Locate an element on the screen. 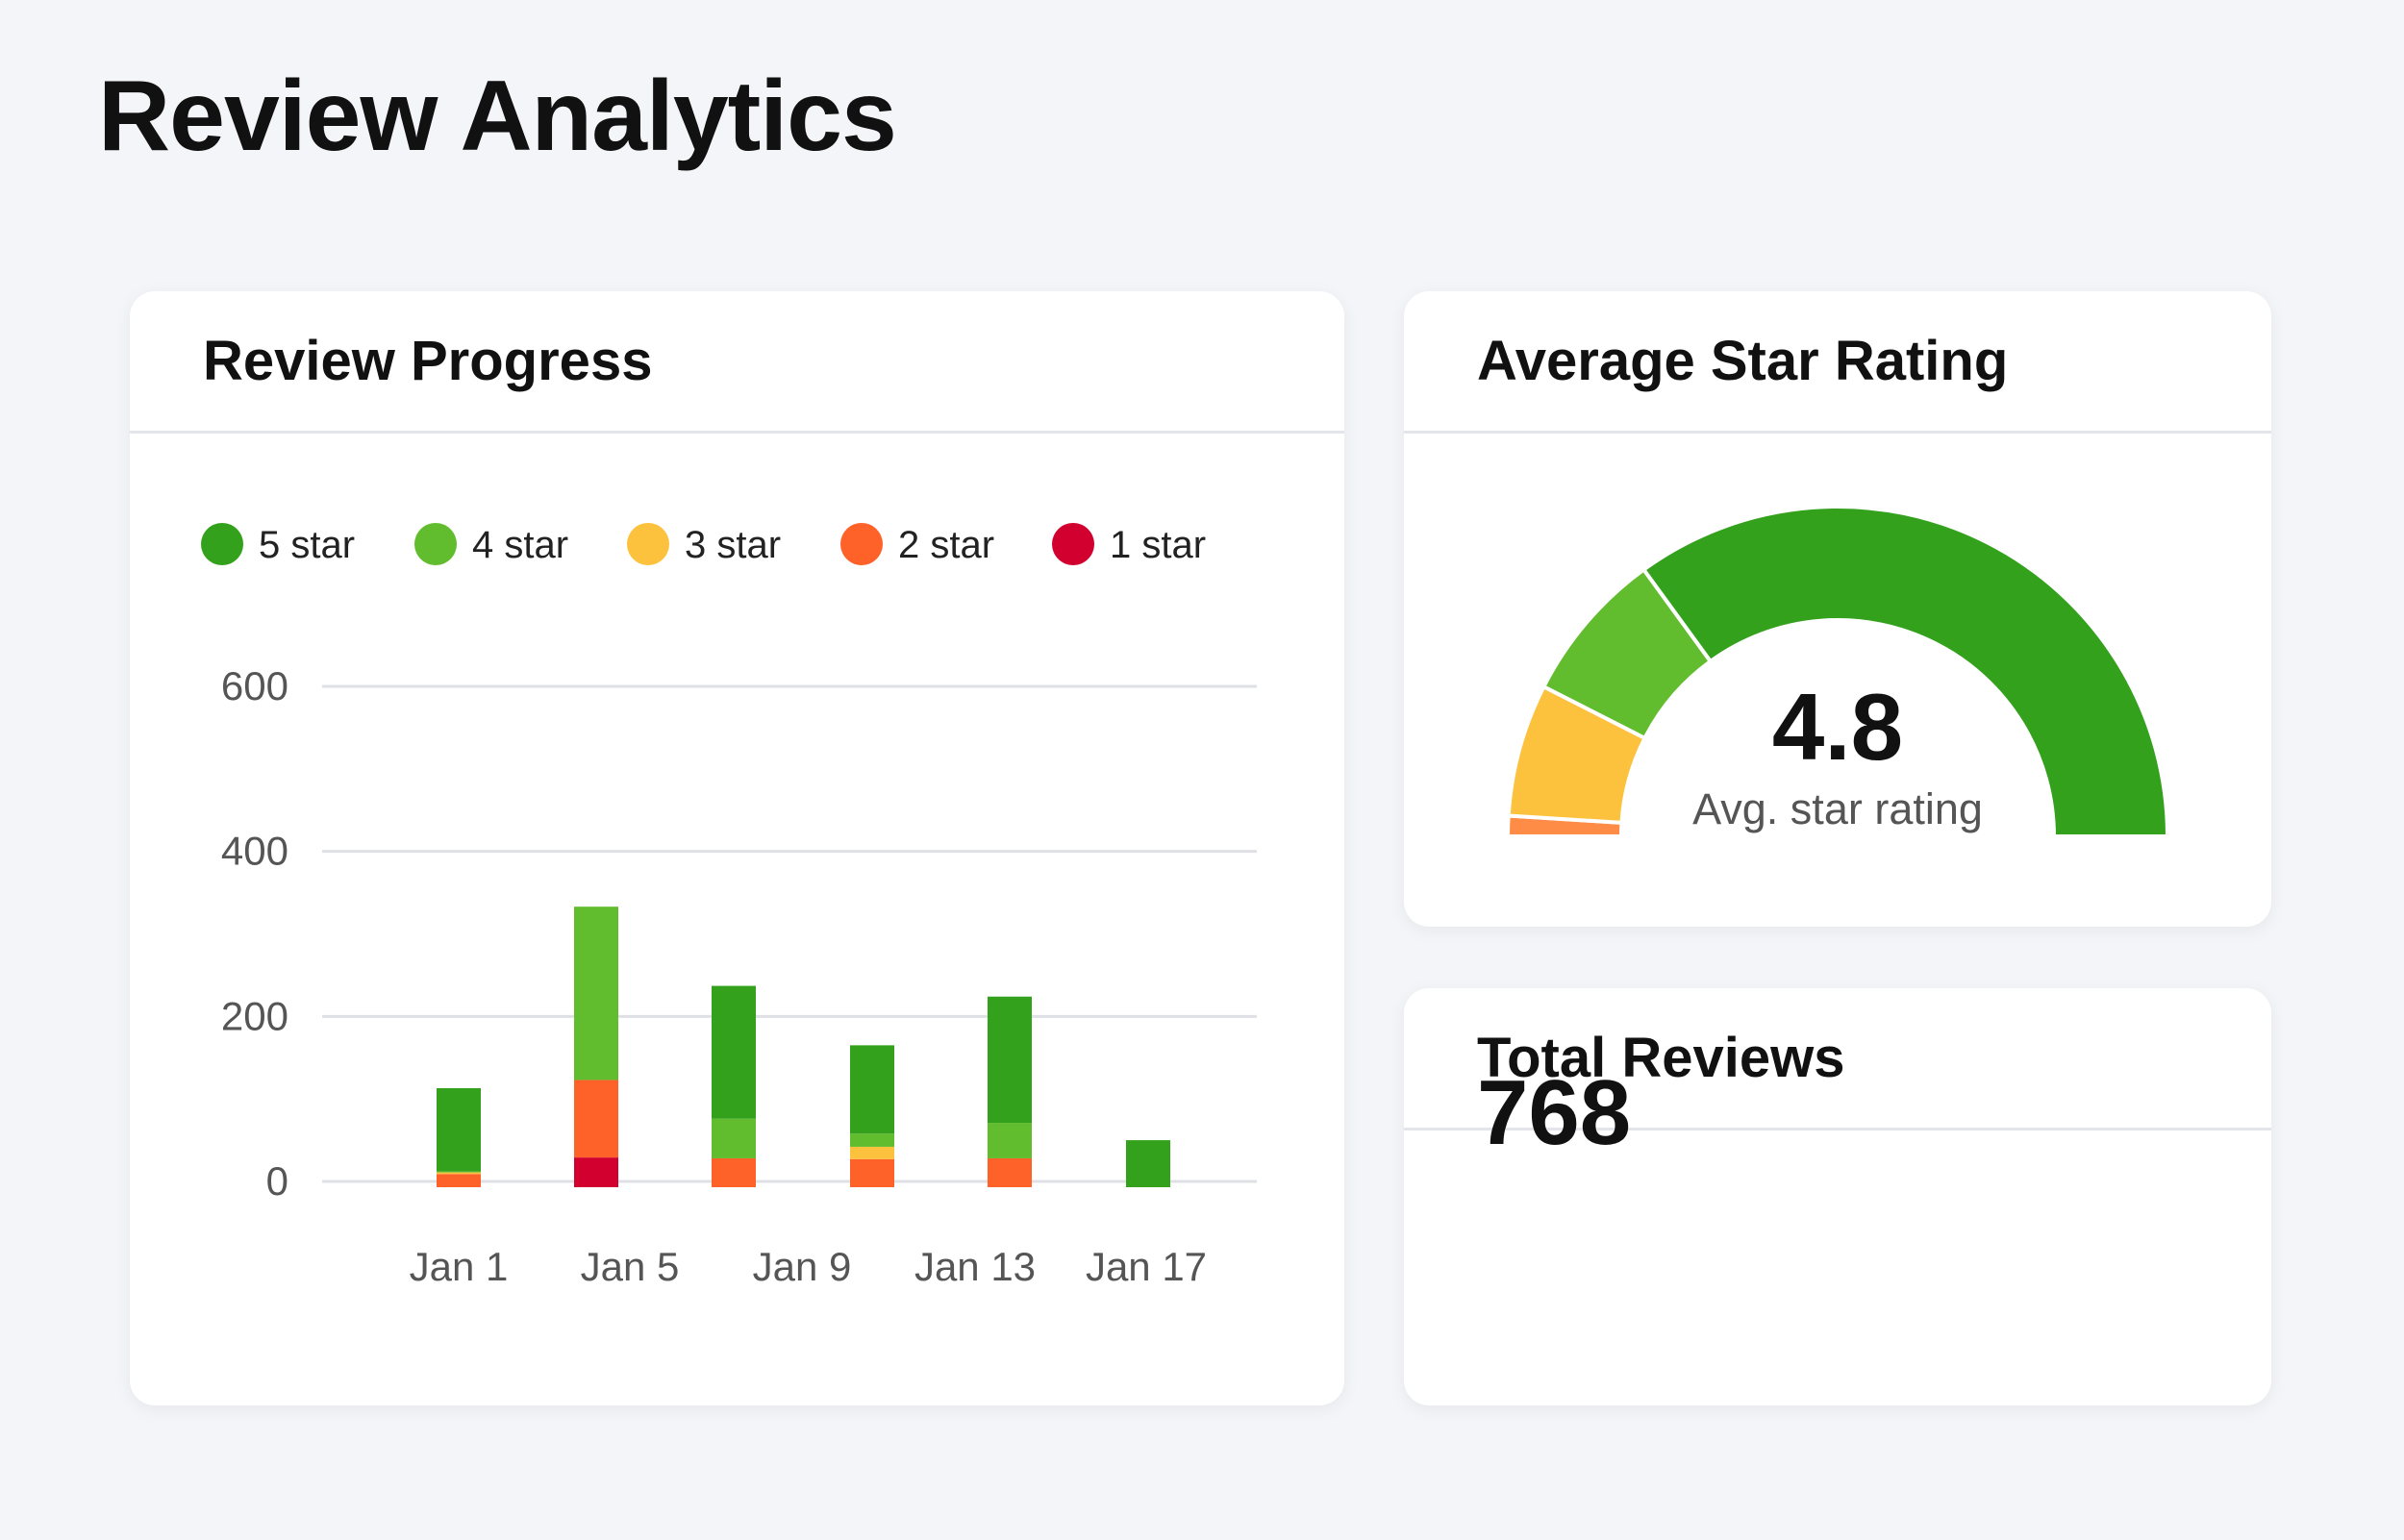 This screenshot has width=2404, height=1540. gauge-caption: Avg. star rating is located at coordinates (1837, 808).